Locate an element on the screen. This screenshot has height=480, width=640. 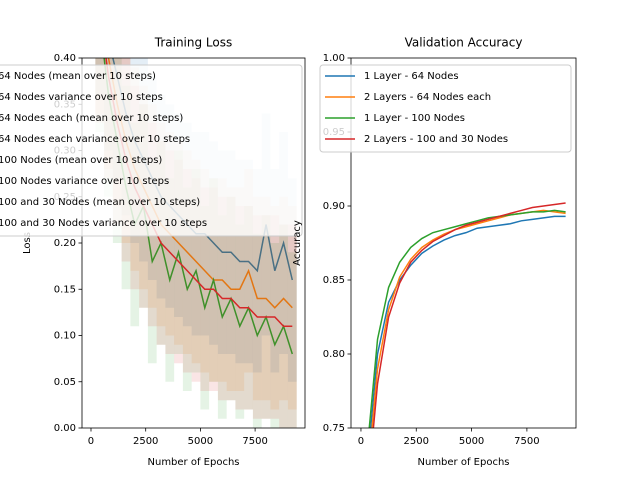
y-tick-label: 0.10 is located at coordinates (65, 336).